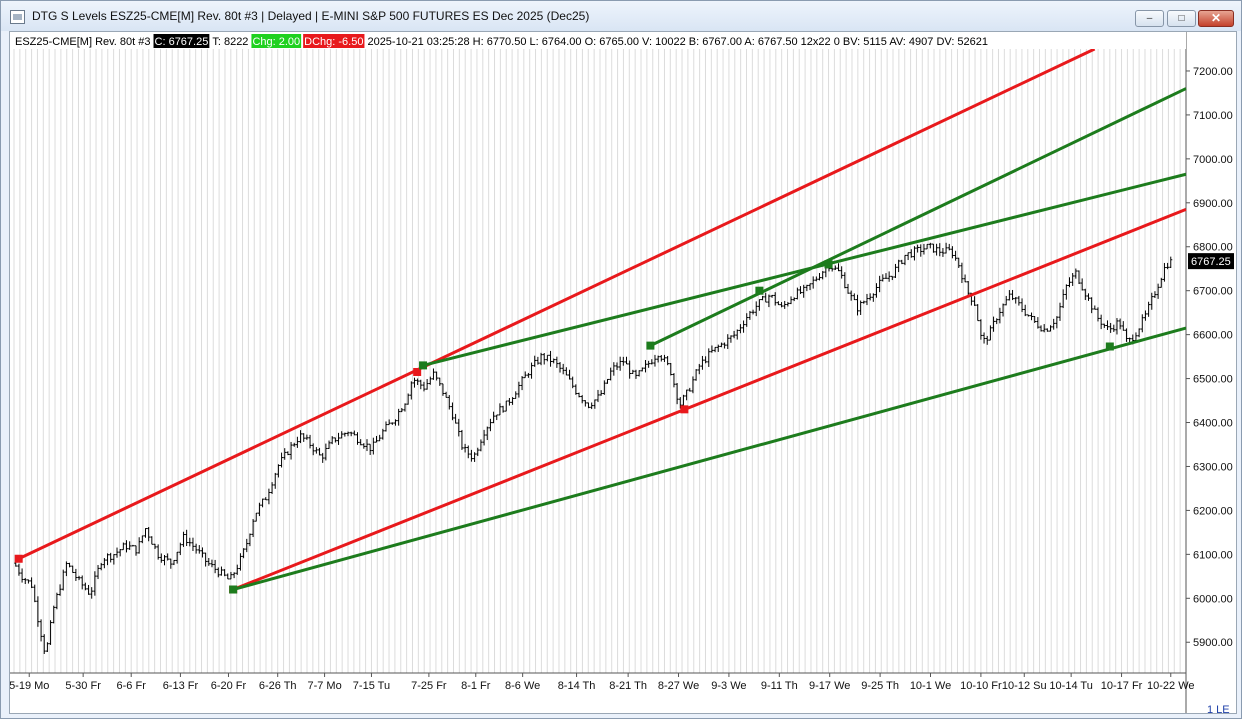 The width and height of the screenshot is (1242, 719). Describe the element at coordinates (628, 686) in the screenshot. I see `x-tick-label: 8-21 Th` at that location.